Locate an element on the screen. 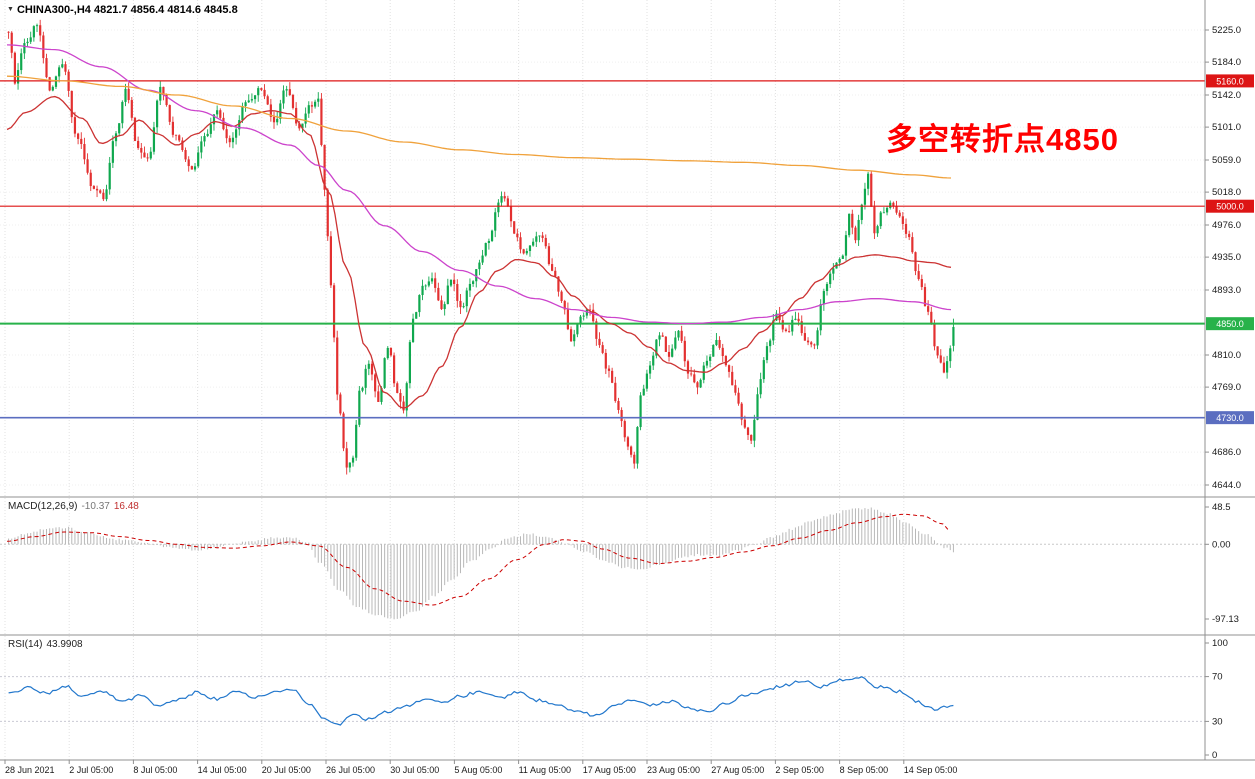 Image resolution: width=1255 pixels, height=779 pixels. macd-signal-line is located at coordinates (478, 559).